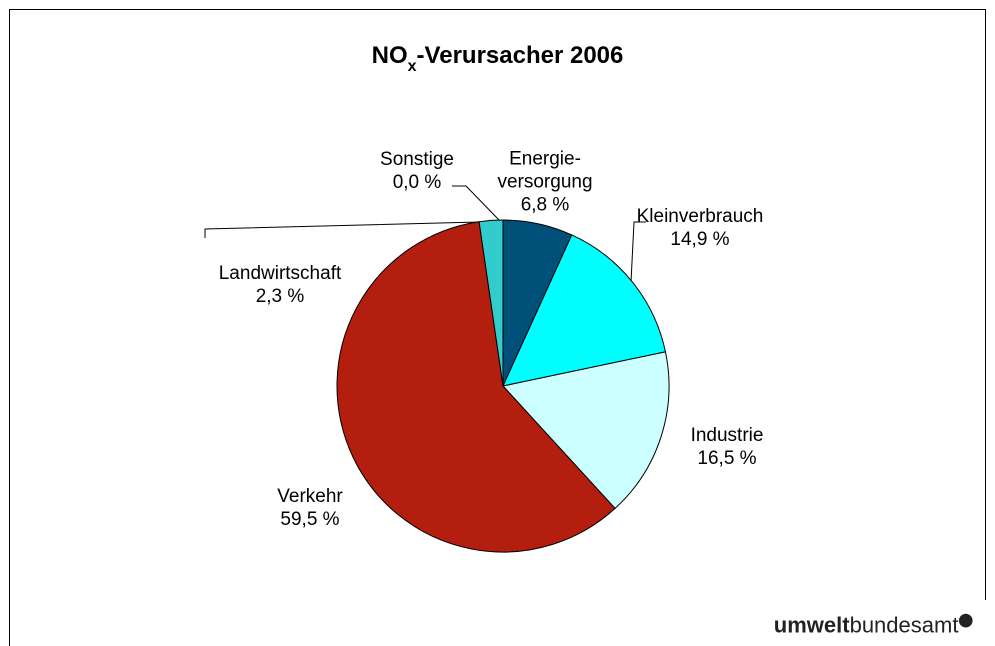 This screenshot has height=646, width=995. Describe the element at coordinates (310, 519) in the screenshot. I see `value-label: 59,5 %` at that location.